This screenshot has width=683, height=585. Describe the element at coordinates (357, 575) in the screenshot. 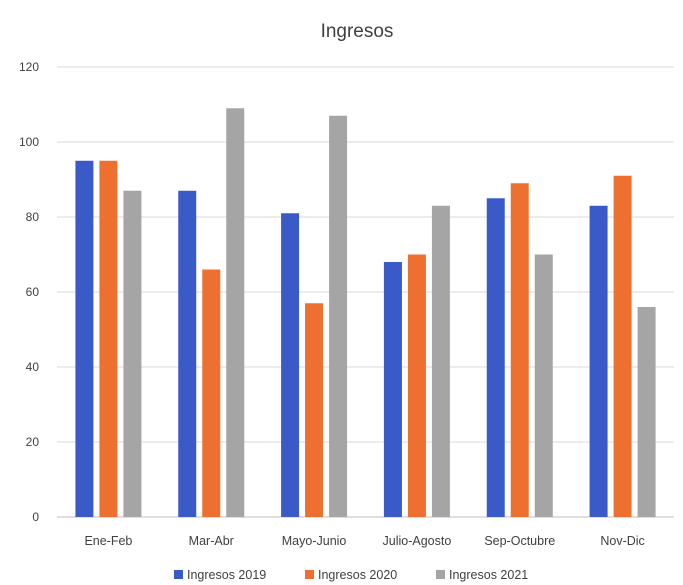

I see `legend-label: Ingresos 2020` at that location.